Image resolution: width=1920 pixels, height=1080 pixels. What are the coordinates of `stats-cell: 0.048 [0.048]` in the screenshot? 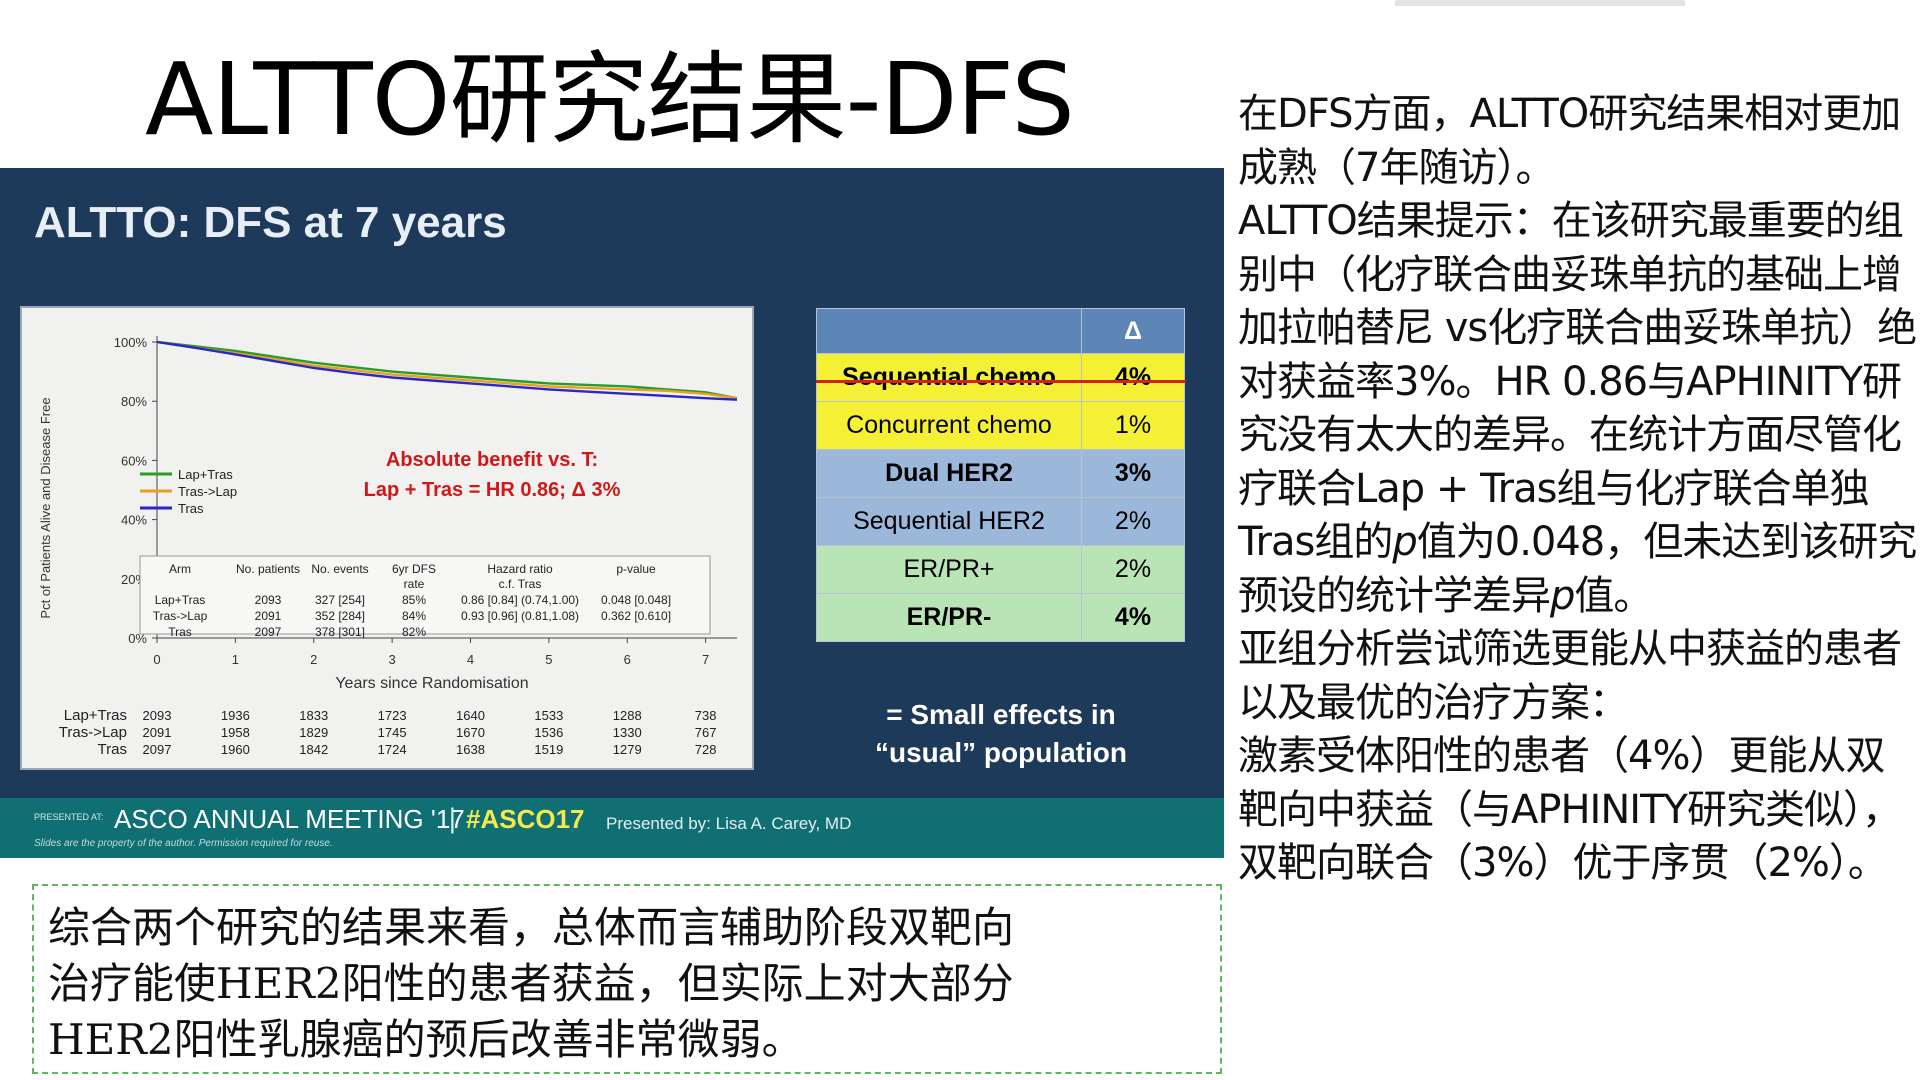 It's located at (636, 600).